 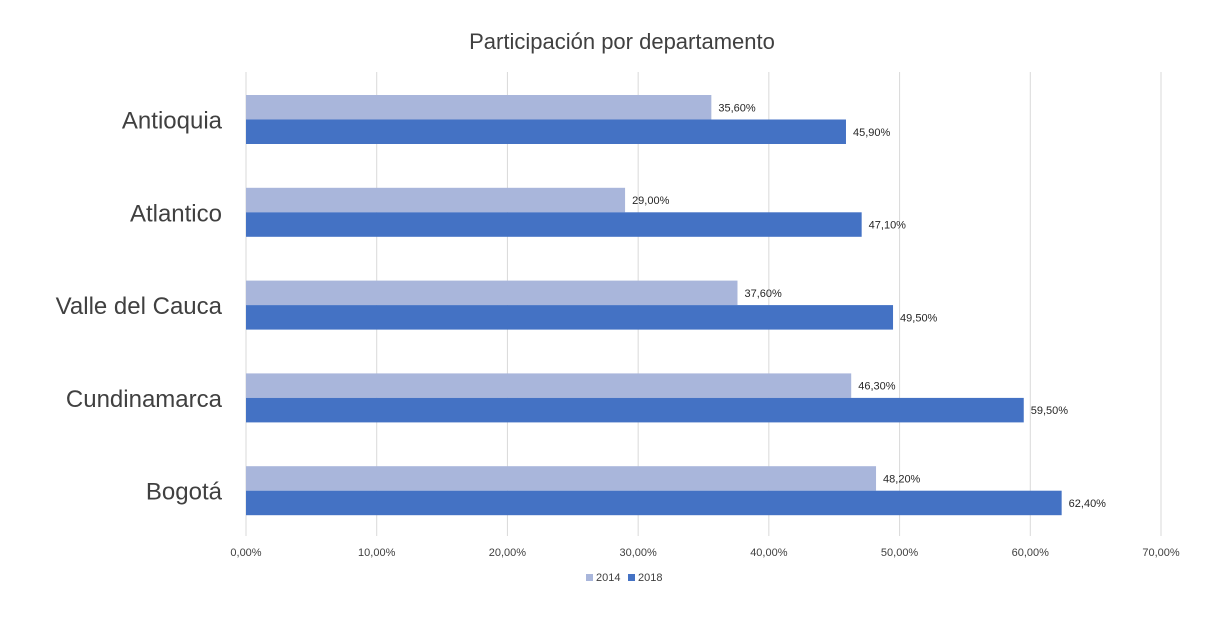 I want to click on data-label: 35,60%, so click(x=737, y=108).